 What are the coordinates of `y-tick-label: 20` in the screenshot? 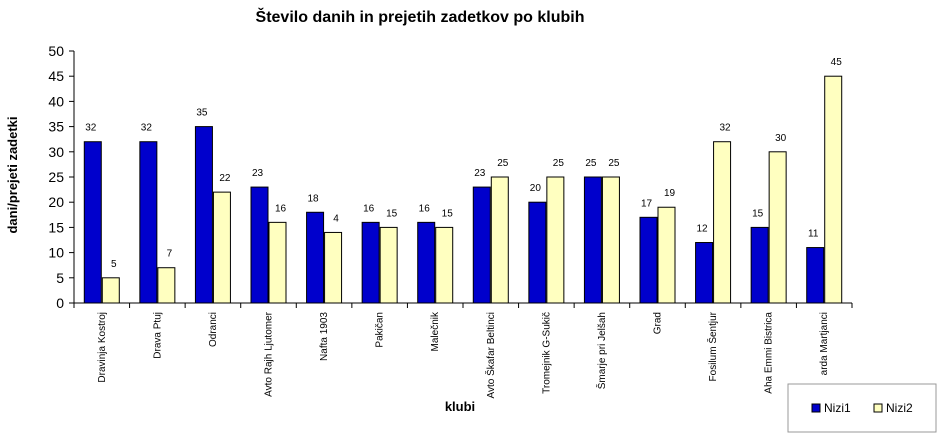 It's located at (56, 202).